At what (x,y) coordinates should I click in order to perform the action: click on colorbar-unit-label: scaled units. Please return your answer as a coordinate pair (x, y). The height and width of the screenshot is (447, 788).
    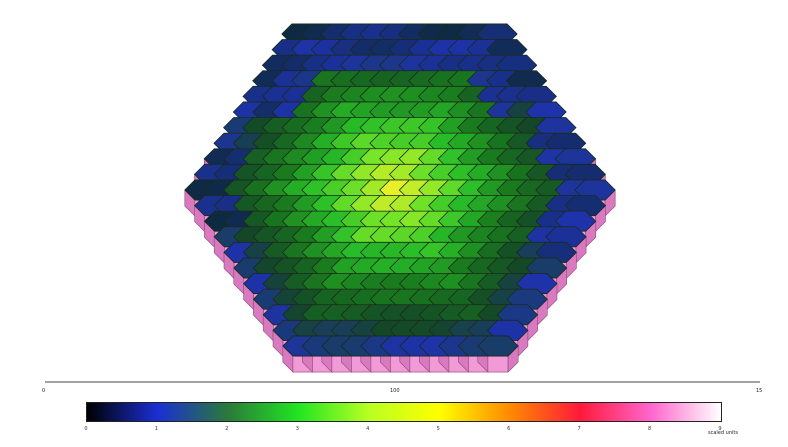
    Looking at the image, I should click on (723, 433).